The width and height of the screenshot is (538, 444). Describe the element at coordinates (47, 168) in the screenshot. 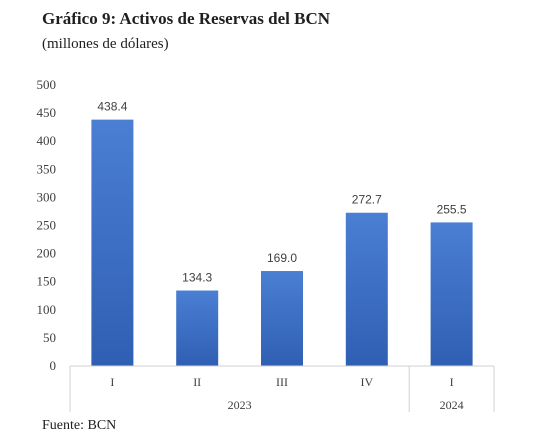

I see `y-tick-label: 350` at that location.